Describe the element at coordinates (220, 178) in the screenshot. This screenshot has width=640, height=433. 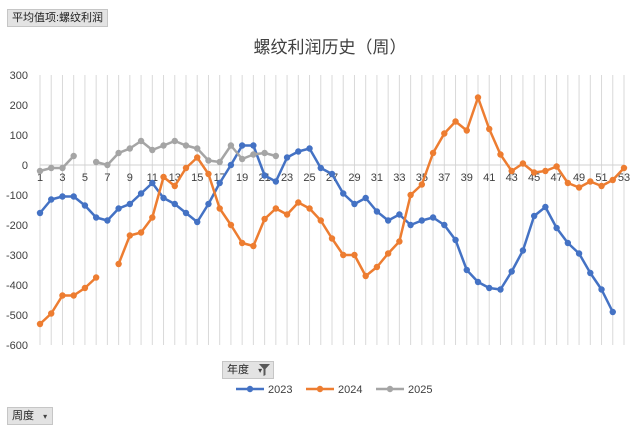
I see `x-tick-label: 17` at that location.